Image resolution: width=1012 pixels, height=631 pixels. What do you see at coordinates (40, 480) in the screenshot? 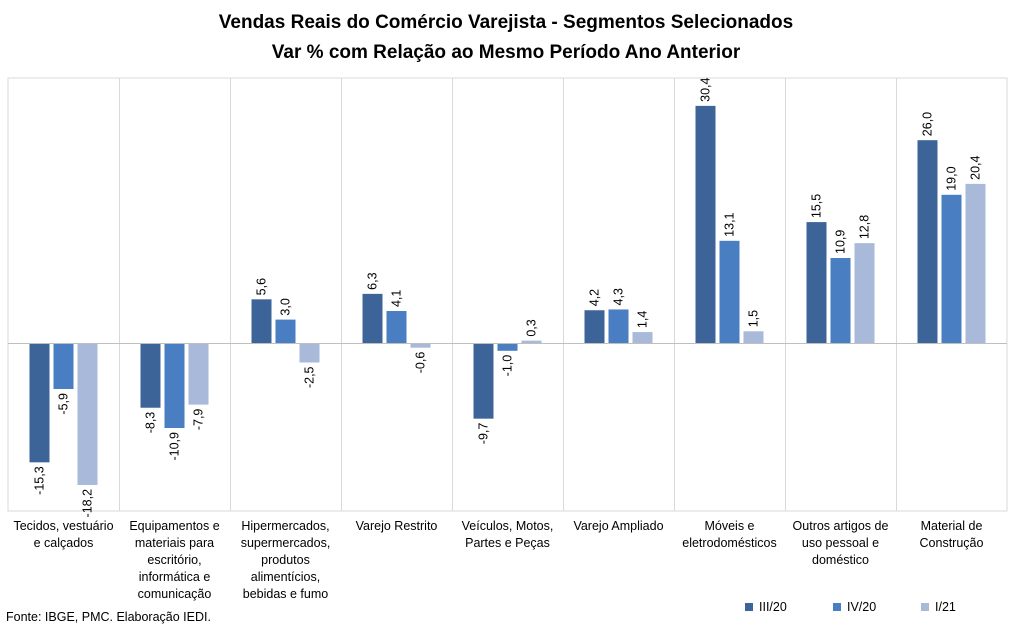
I see `data-label: -15,3` at bounding box center [40, 480].